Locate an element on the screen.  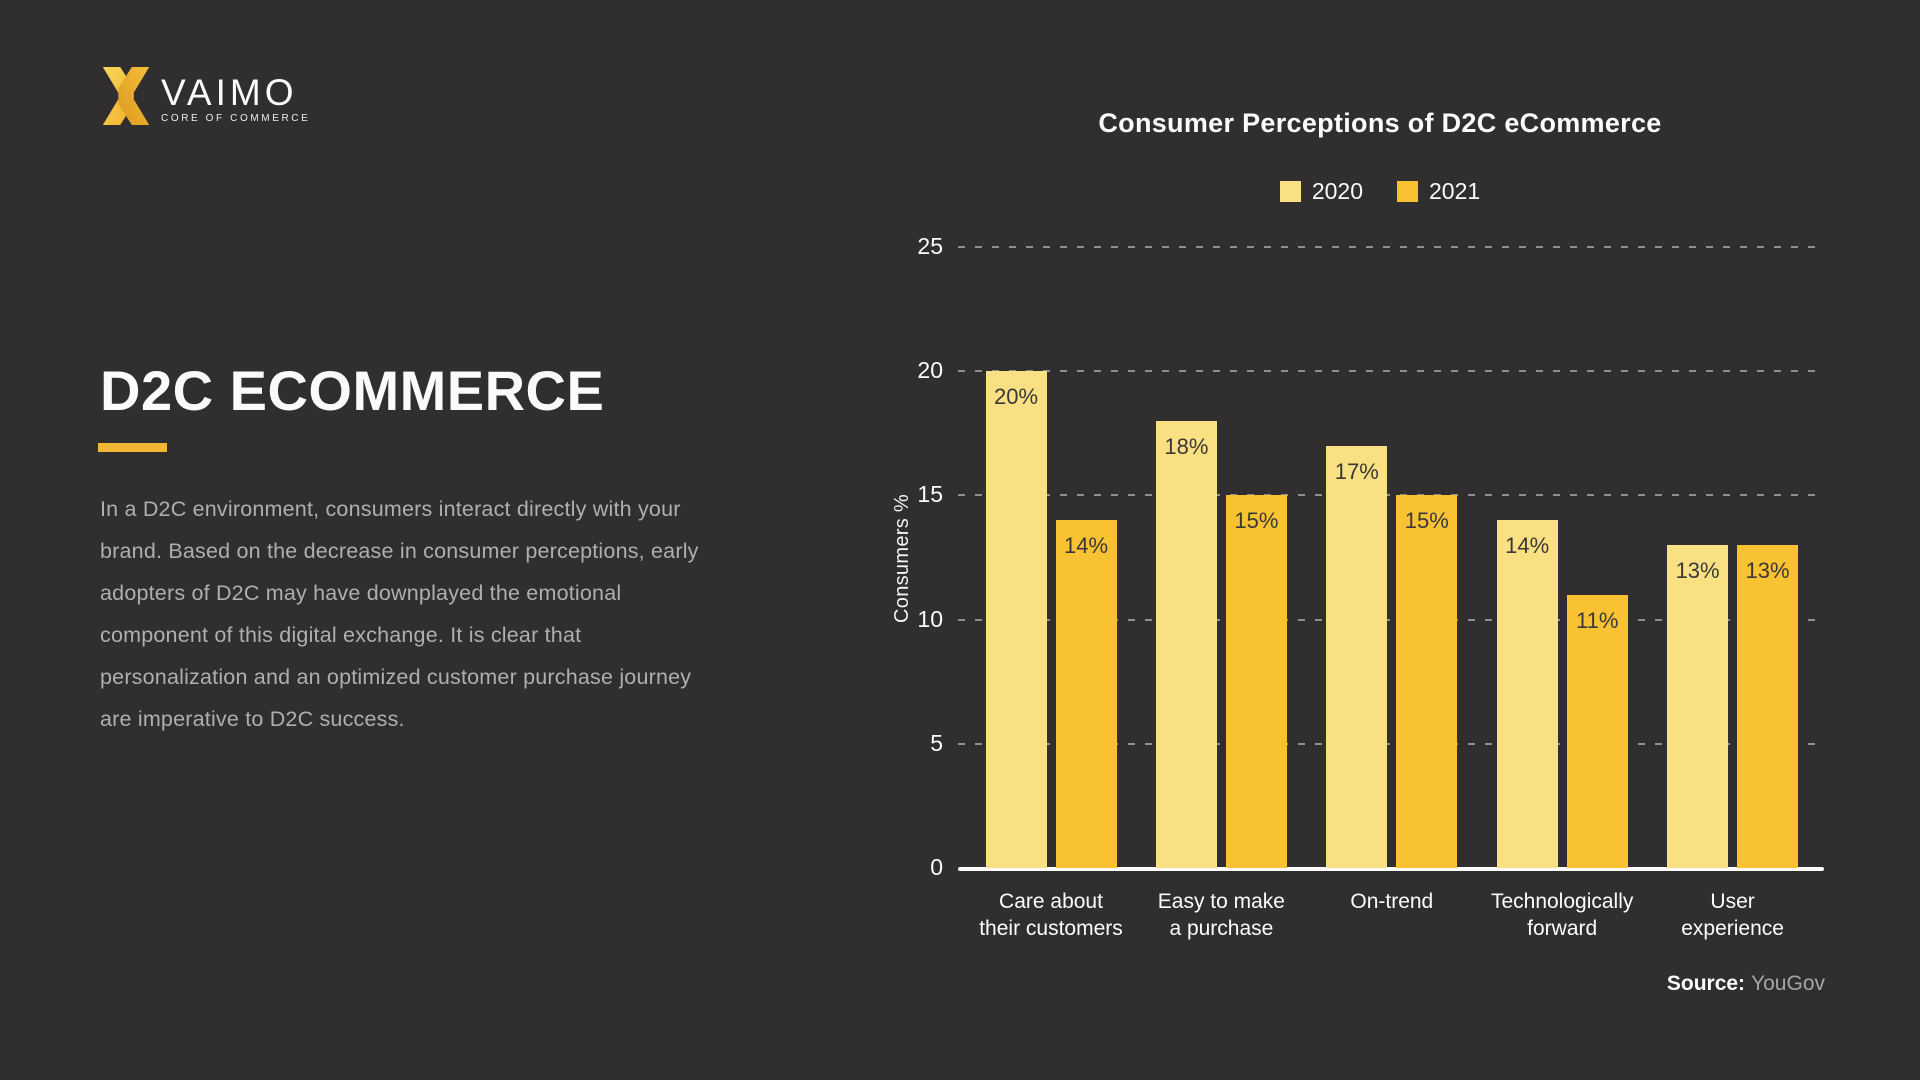
x-axis-line is located at coordinates (1391, 869).